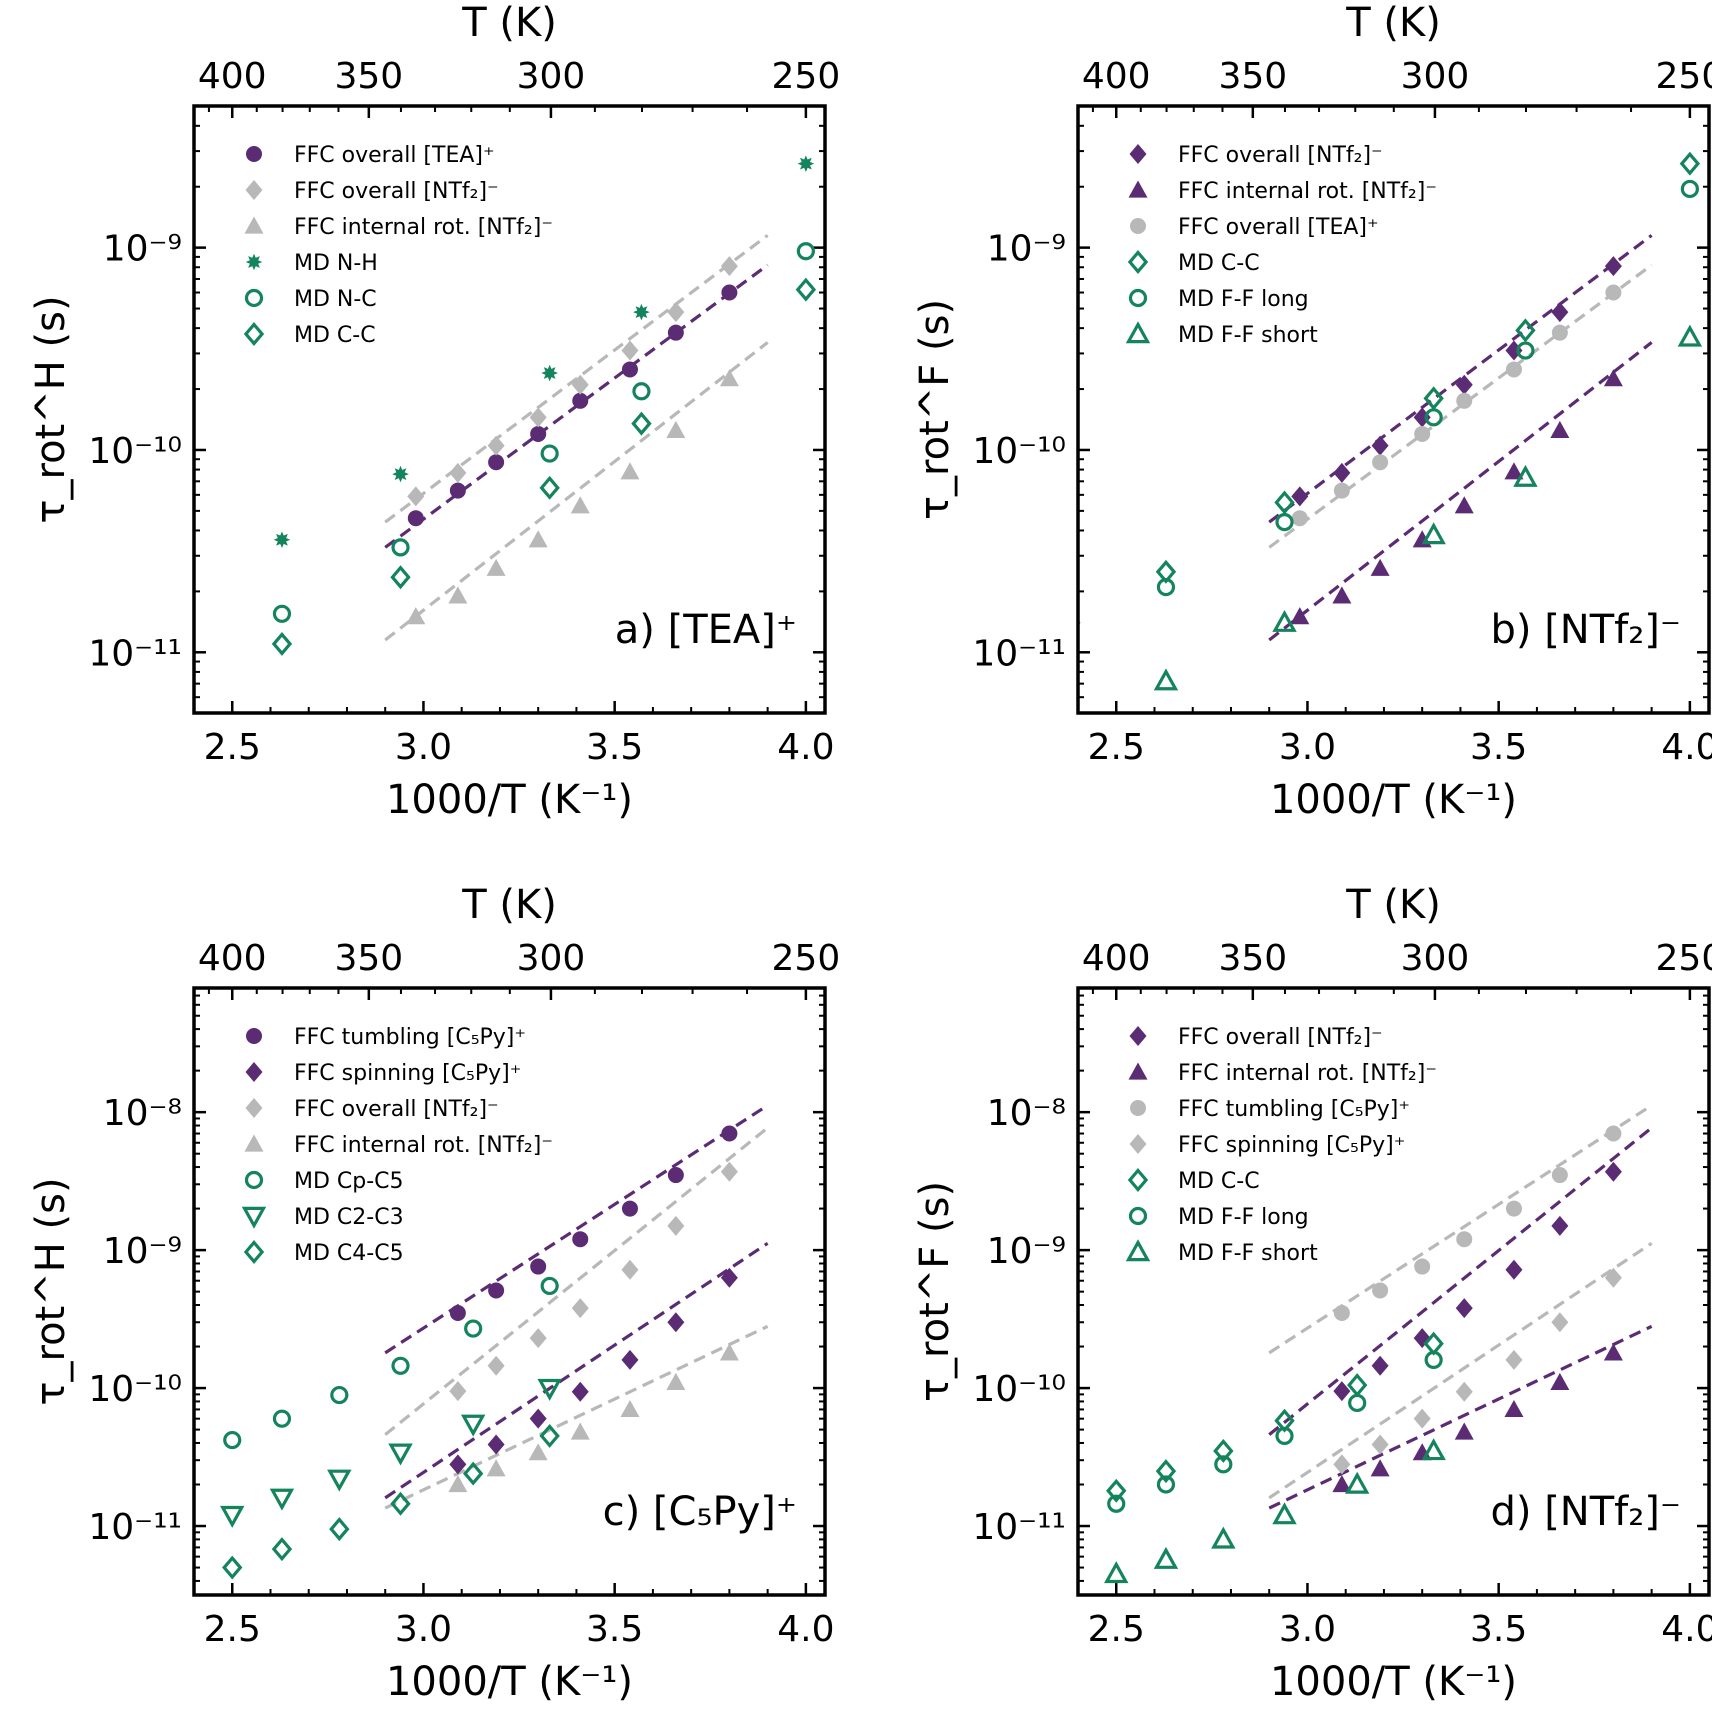 The height and width of the screenshot is (1709, 1712). What do you see at coordinates (806, 76) in the screenshot?
I see `top-tick-label: 250` at bounding box center [806, 76].